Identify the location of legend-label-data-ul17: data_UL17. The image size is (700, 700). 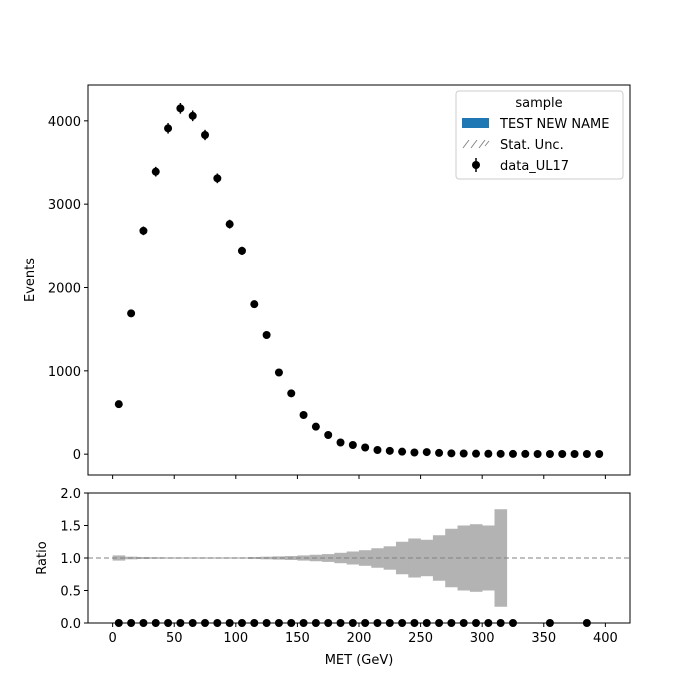
(534, 166).